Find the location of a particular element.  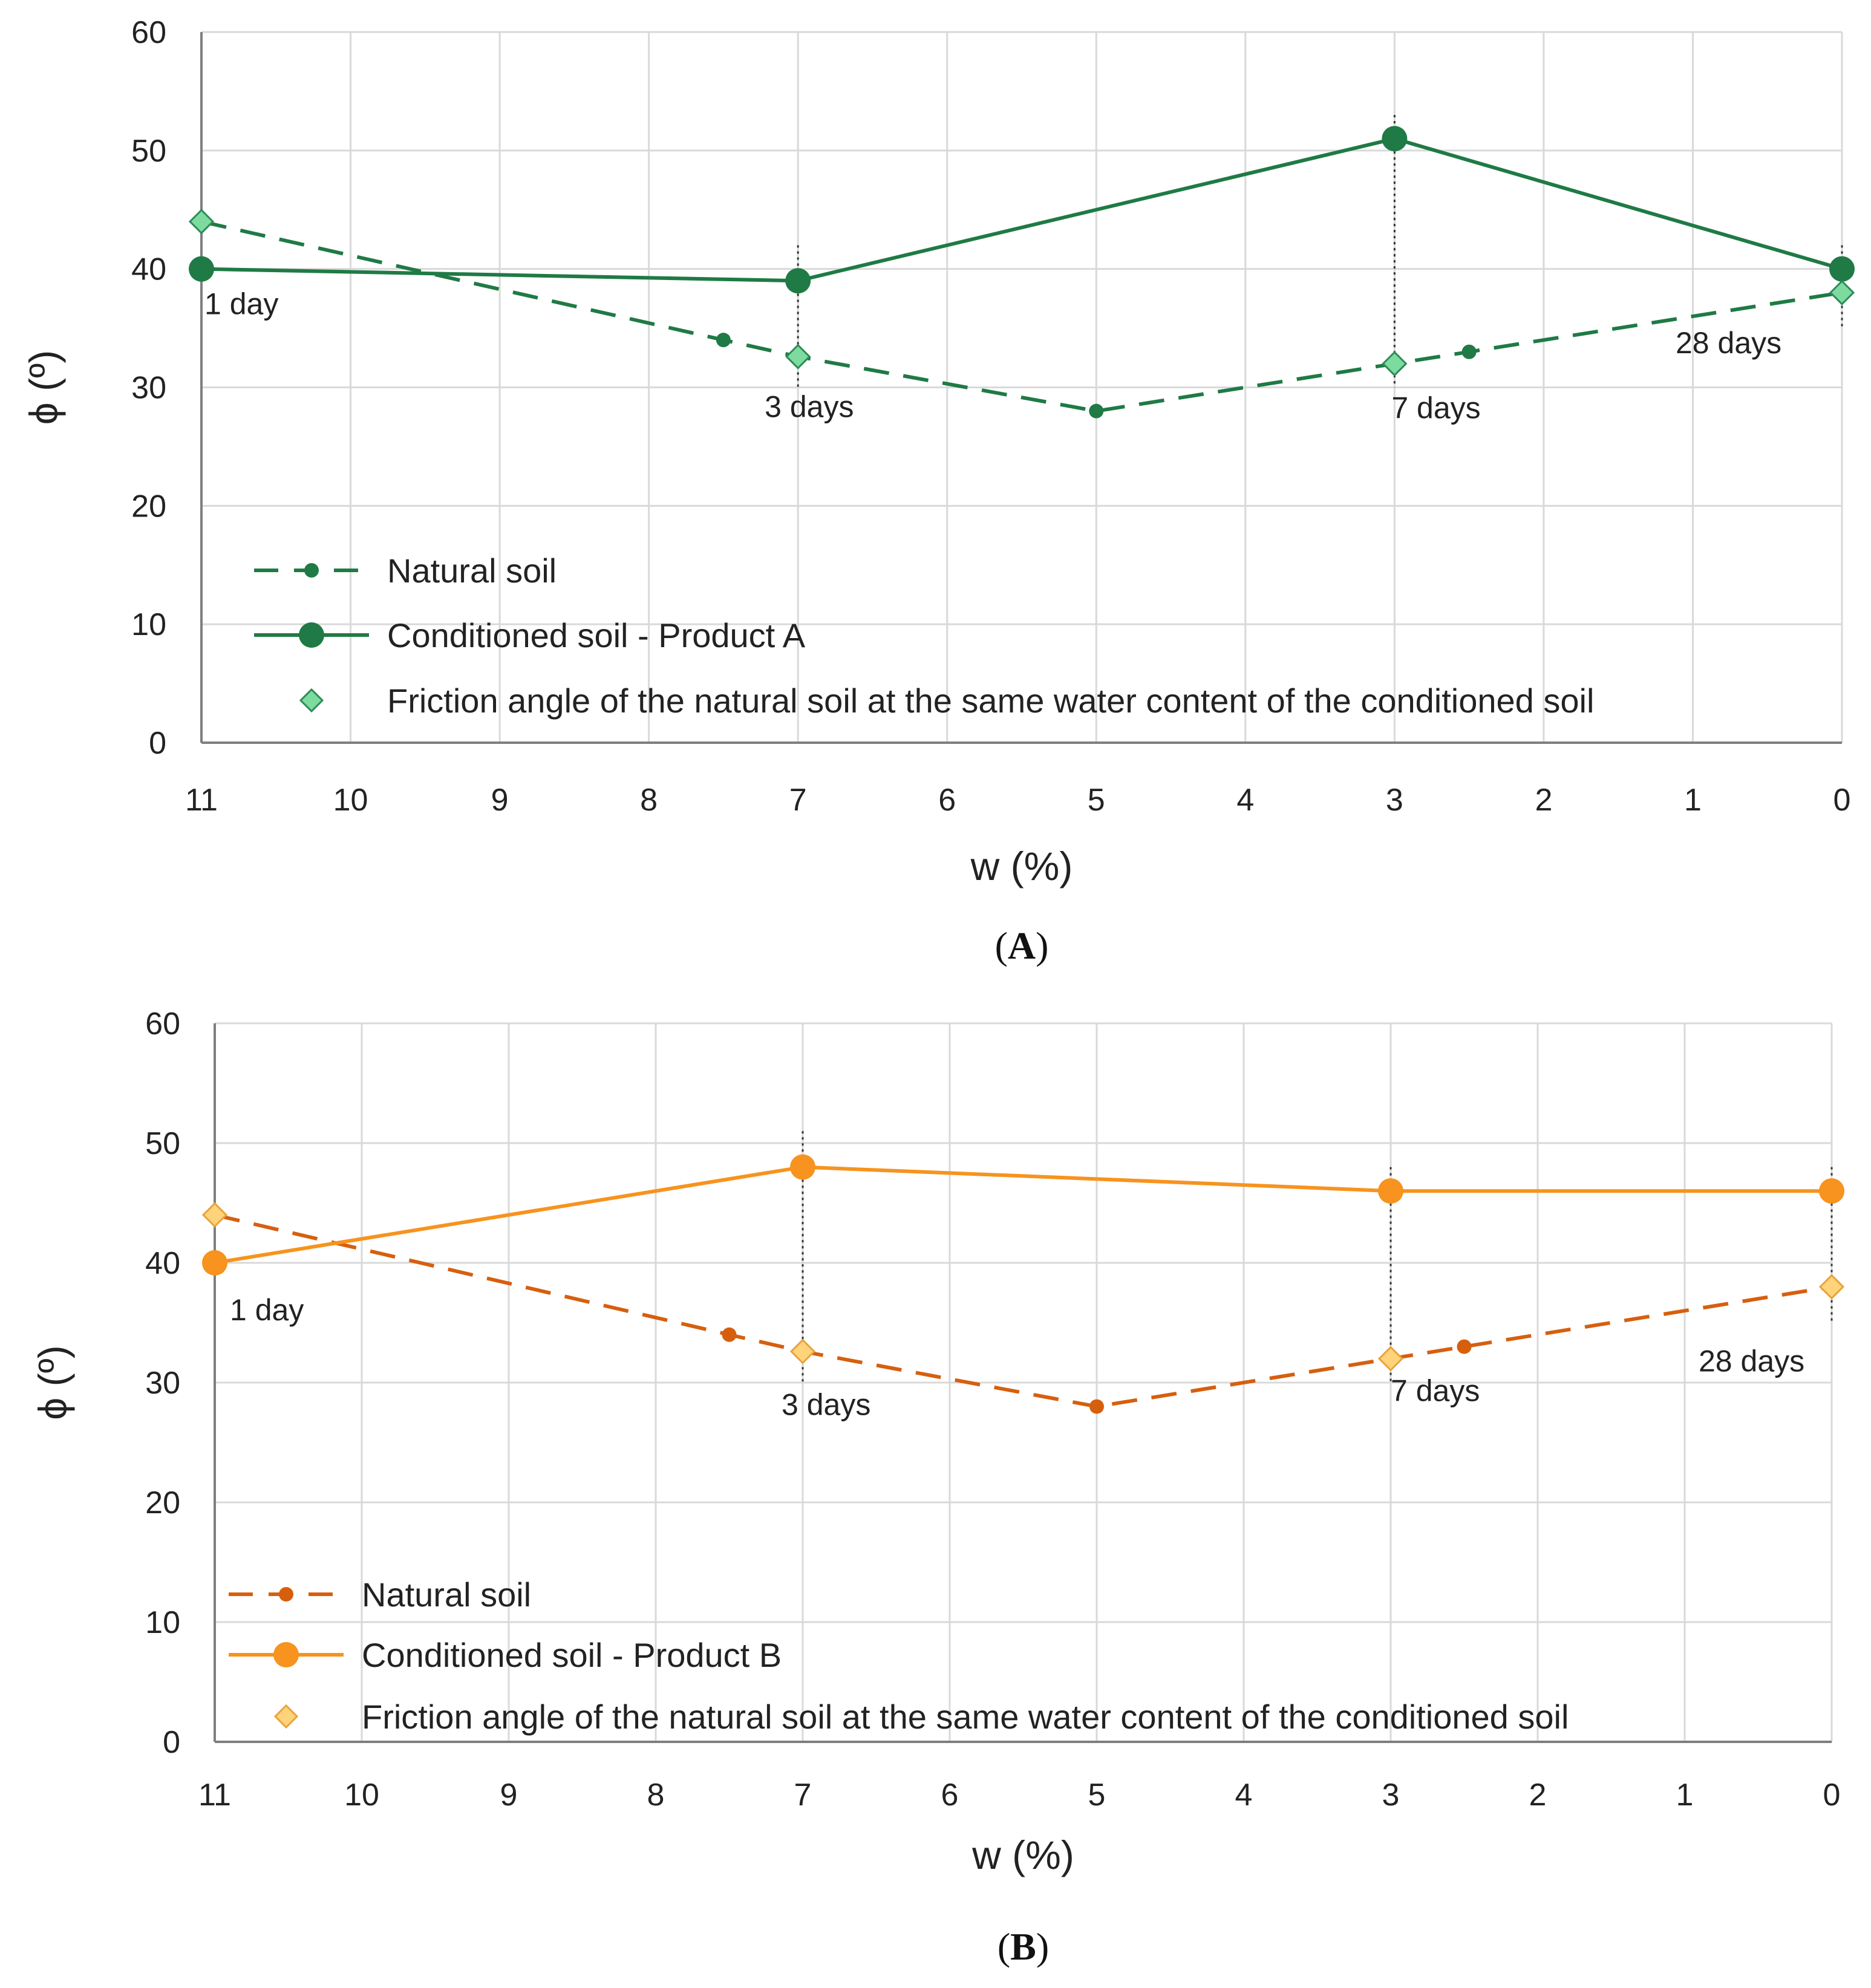

panel-label: (B) is located at coordinates (1023, 1946).